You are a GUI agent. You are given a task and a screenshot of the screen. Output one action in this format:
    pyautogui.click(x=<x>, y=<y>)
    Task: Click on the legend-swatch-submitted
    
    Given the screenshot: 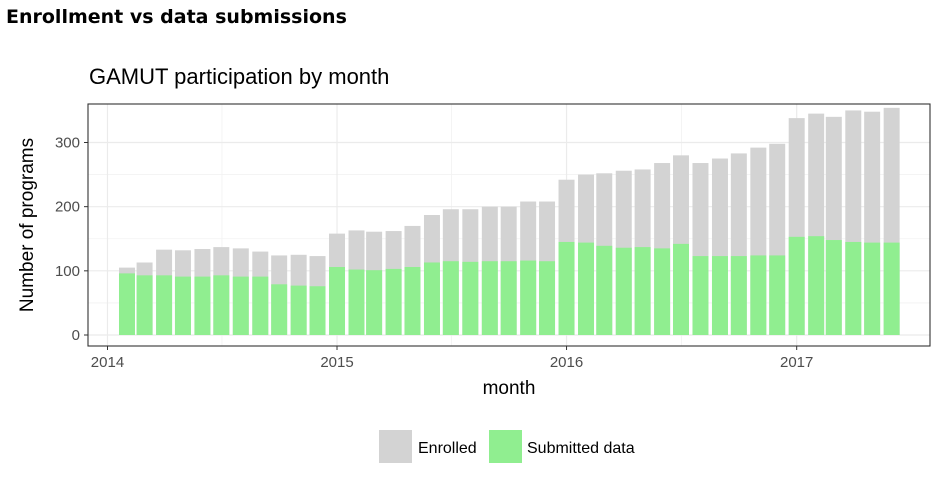 What is the action you would take?
    pyautogui.click(x=505, y=446)
    